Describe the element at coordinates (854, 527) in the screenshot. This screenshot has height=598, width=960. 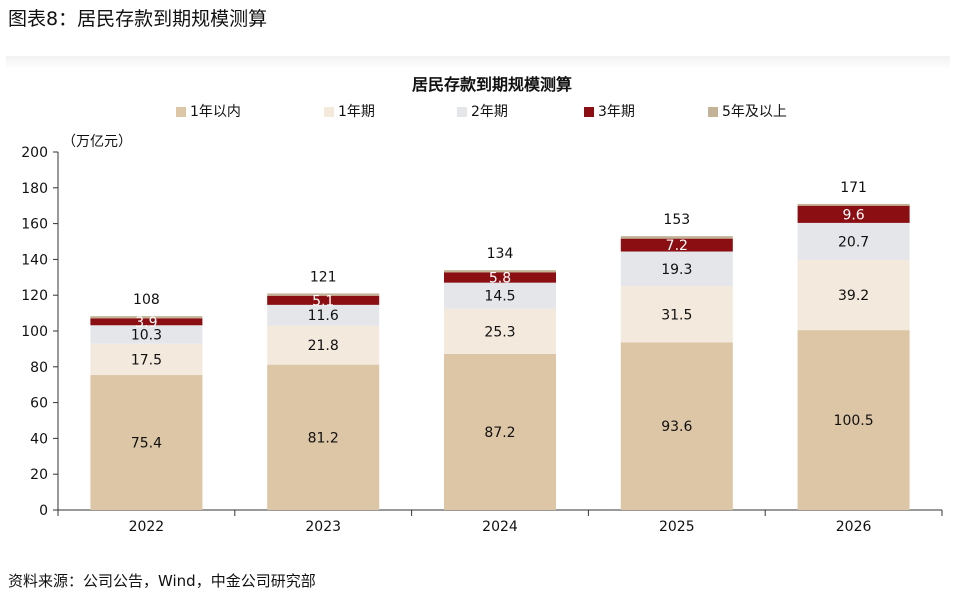
I see `x-tick-label: 2026` at that location.